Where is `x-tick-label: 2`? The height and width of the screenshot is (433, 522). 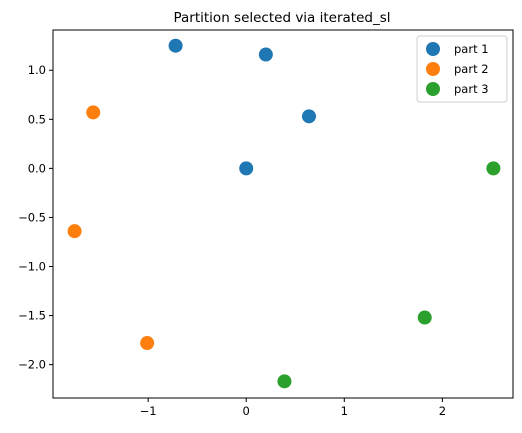
x-tick-label: 2 is located at coordinates (442, 411).